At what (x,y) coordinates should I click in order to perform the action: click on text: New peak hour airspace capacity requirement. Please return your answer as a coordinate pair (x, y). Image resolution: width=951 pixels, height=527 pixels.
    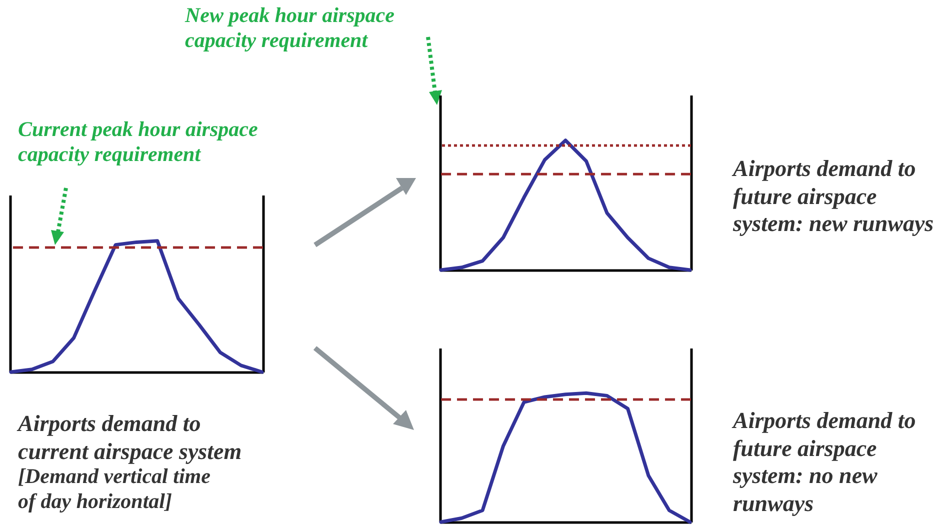
    Looking at the image, I should click on (290, 28).